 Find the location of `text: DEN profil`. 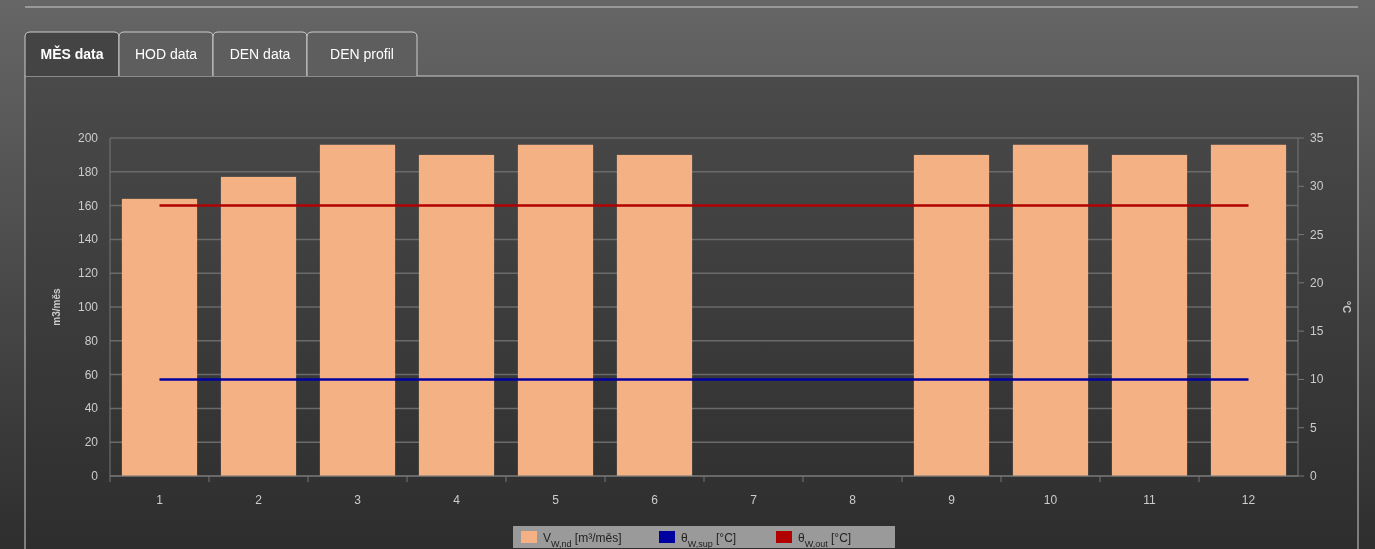

text: DEN profil is located at coordinates (362, 54).